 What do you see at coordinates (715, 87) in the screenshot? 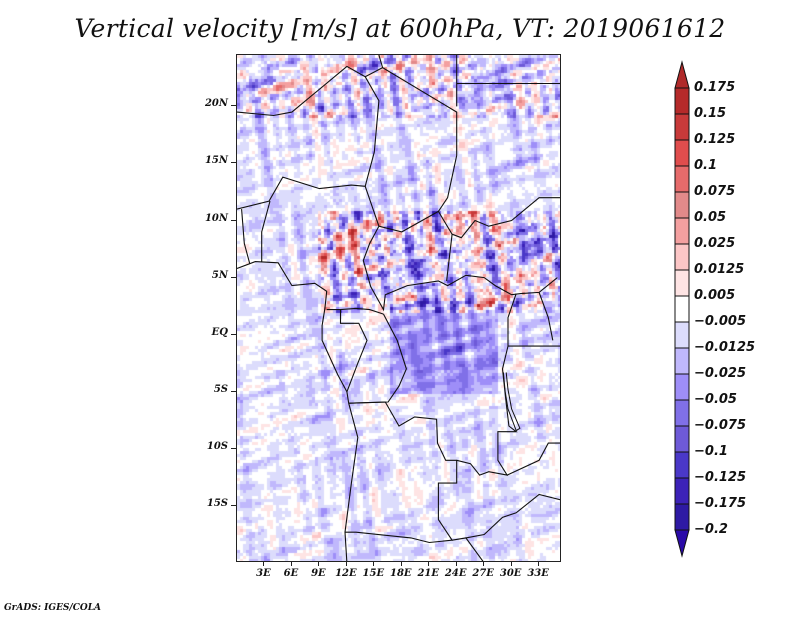
I see `colorbar-level-label: 0.175` at bounding box center [715, 87].